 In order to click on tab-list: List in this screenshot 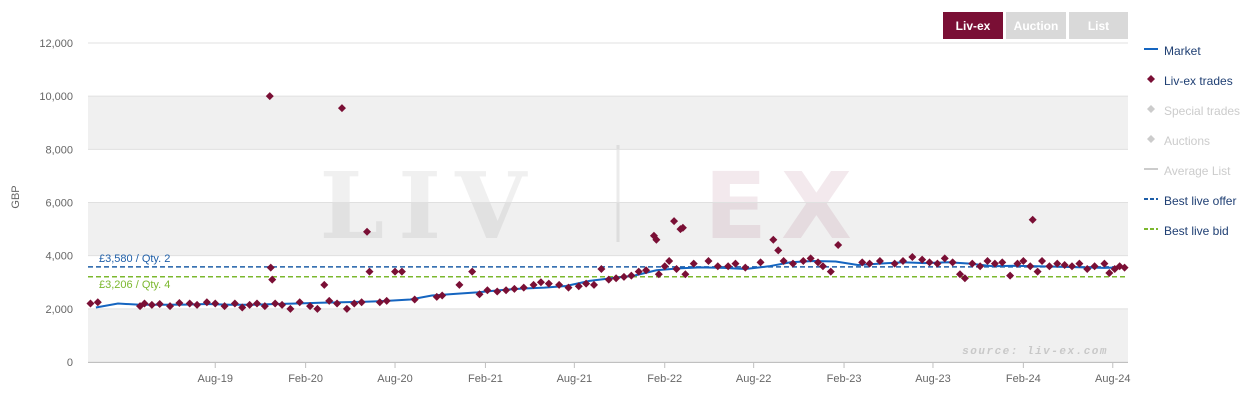, I will do `click(1098, 25)`.